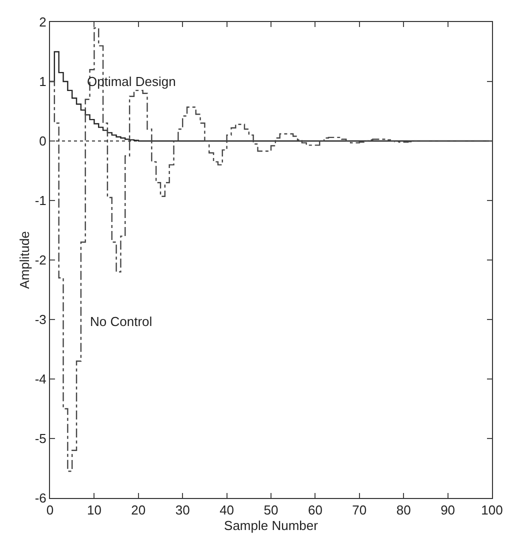 The width and height of the screenshot is (511, 554). Describe the element at coordinates (42, 82) in the screenshot. I see `y-tick-label: 1` at that location.